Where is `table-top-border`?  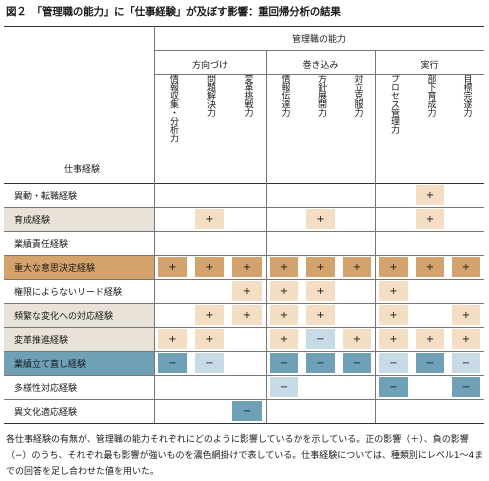
table-top-border is located at coordinates (244, 26).